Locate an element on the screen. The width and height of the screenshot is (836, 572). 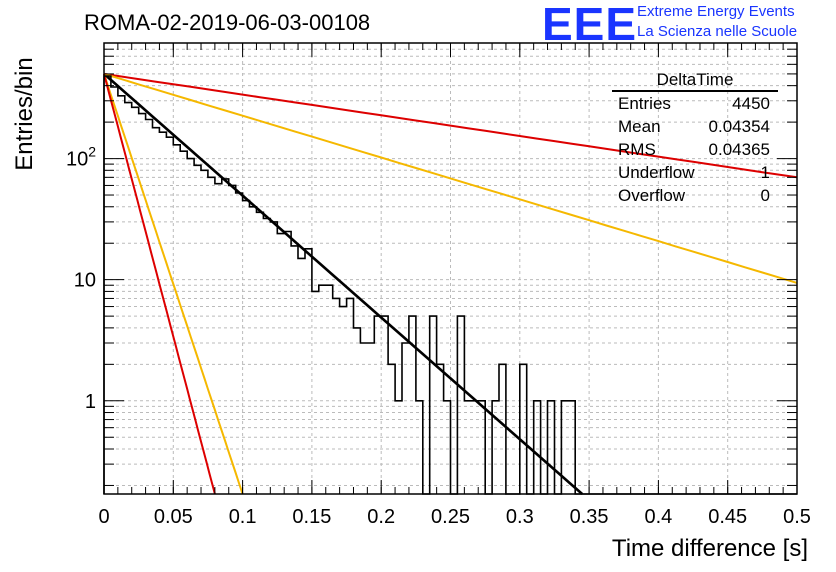
x-tick-label: 0.5 is located at coordinates (797, 517).